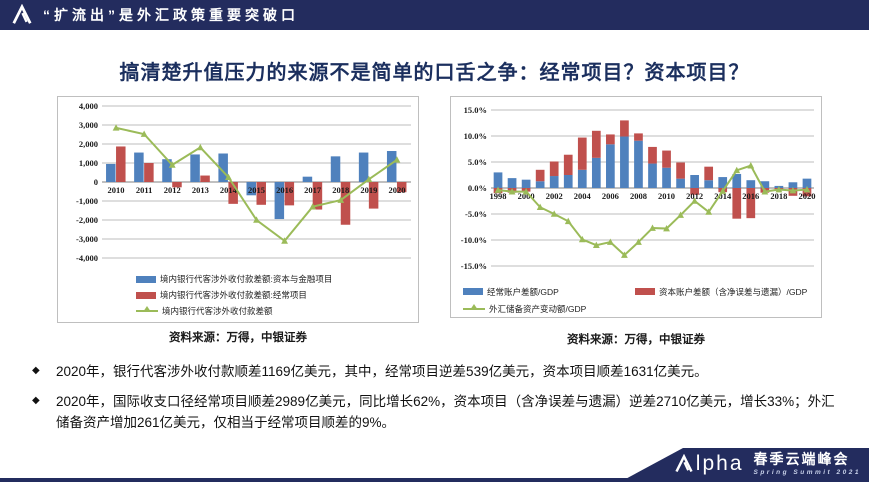  I want to click on svg-text: -15.0%, so click(474, 266).